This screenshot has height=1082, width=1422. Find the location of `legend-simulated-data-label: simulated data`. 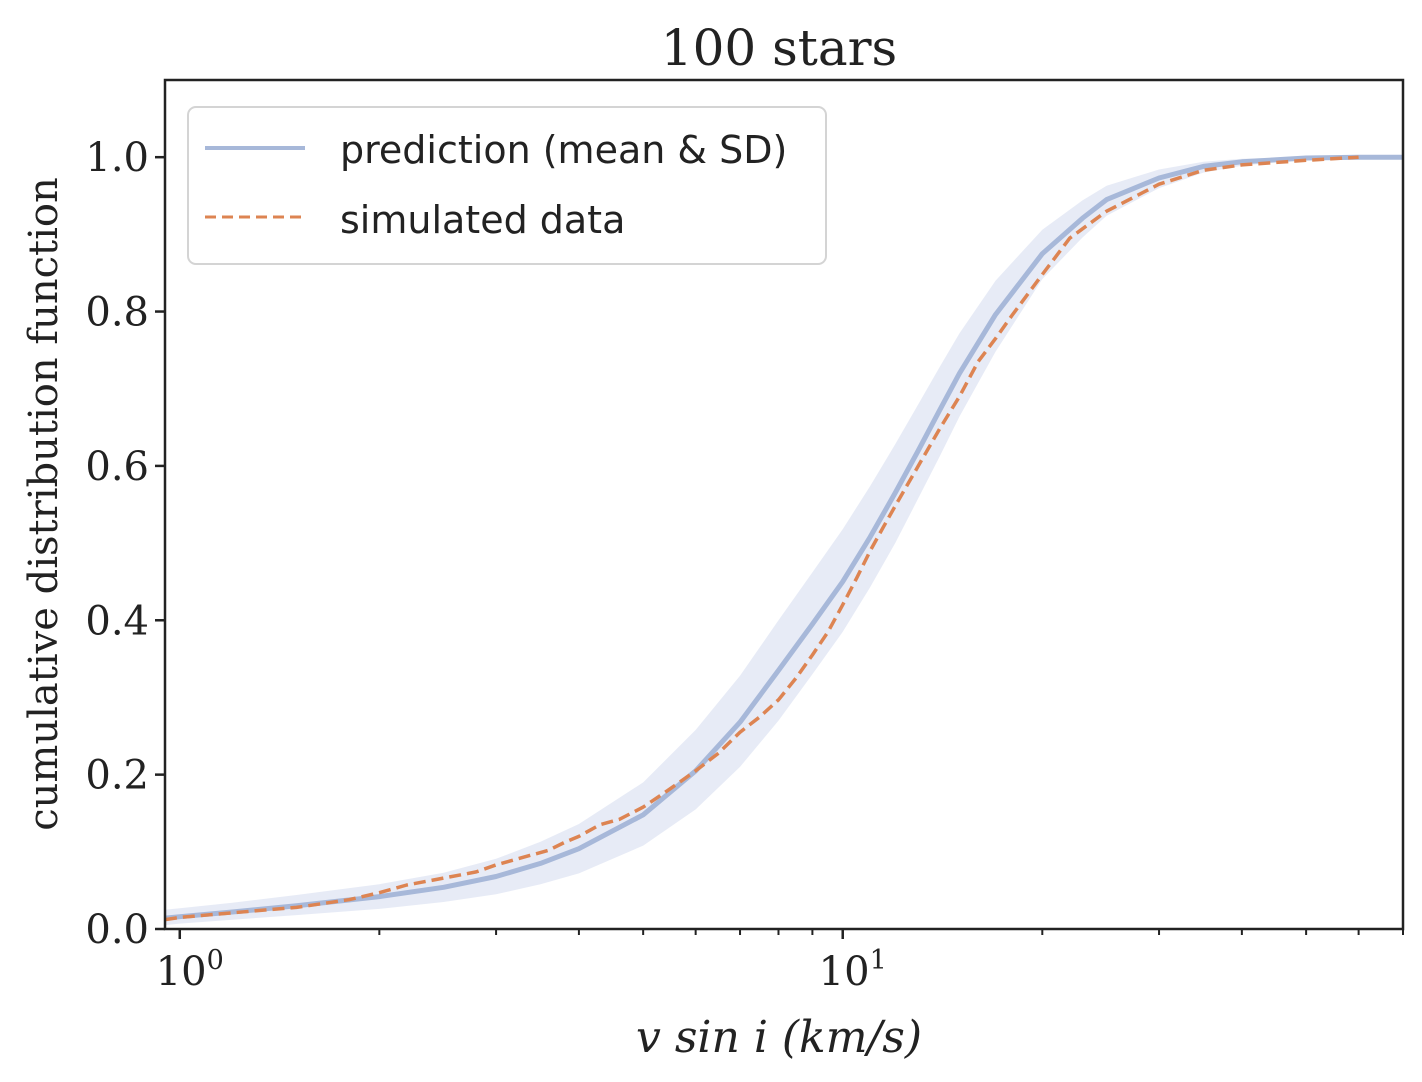

legend-simulated-data-label: simulated data is located at coordinates (482, 220).